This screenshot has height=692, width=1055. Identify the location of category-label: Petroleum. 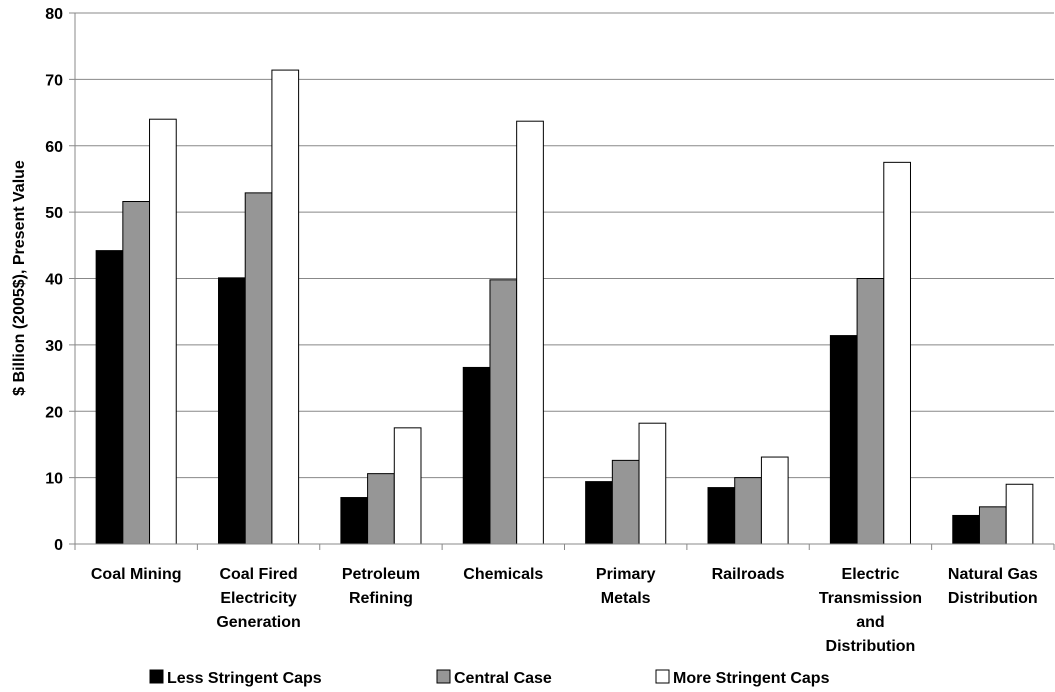
(381, 574).